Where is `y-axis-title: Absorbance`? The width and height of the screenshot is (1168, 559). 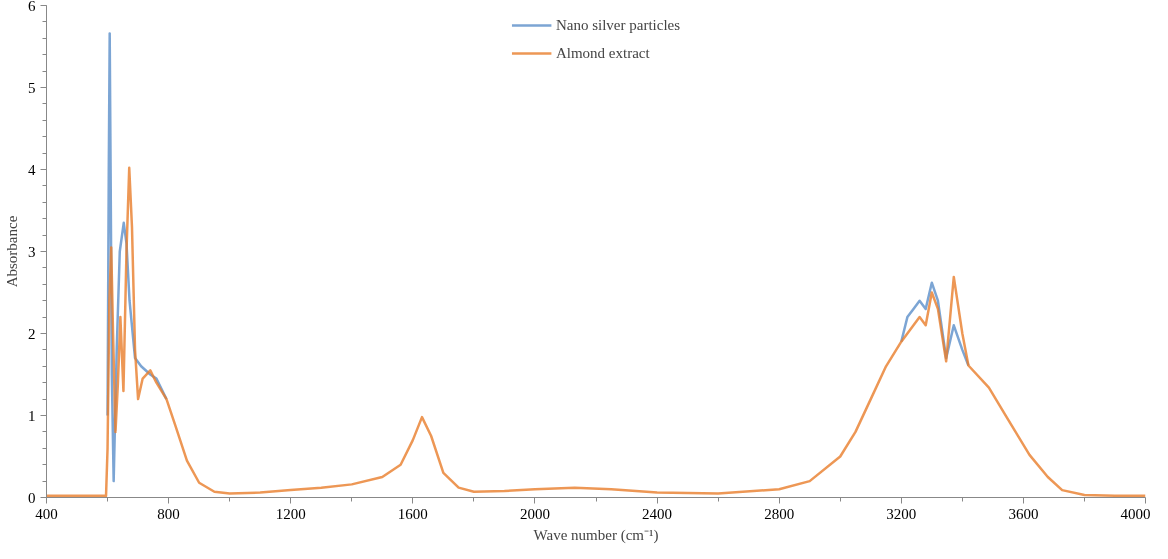 y-axis-title: Absorbance is located at coordinates (12, 251).